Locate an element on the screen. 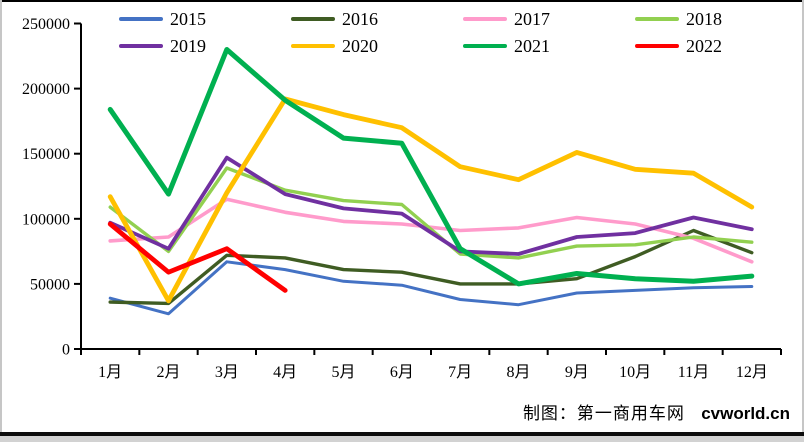 Image resolution: width=804 pixels, height=442 pixels. x-axis-month-label: 5月 is located at coordinates (343, 372).